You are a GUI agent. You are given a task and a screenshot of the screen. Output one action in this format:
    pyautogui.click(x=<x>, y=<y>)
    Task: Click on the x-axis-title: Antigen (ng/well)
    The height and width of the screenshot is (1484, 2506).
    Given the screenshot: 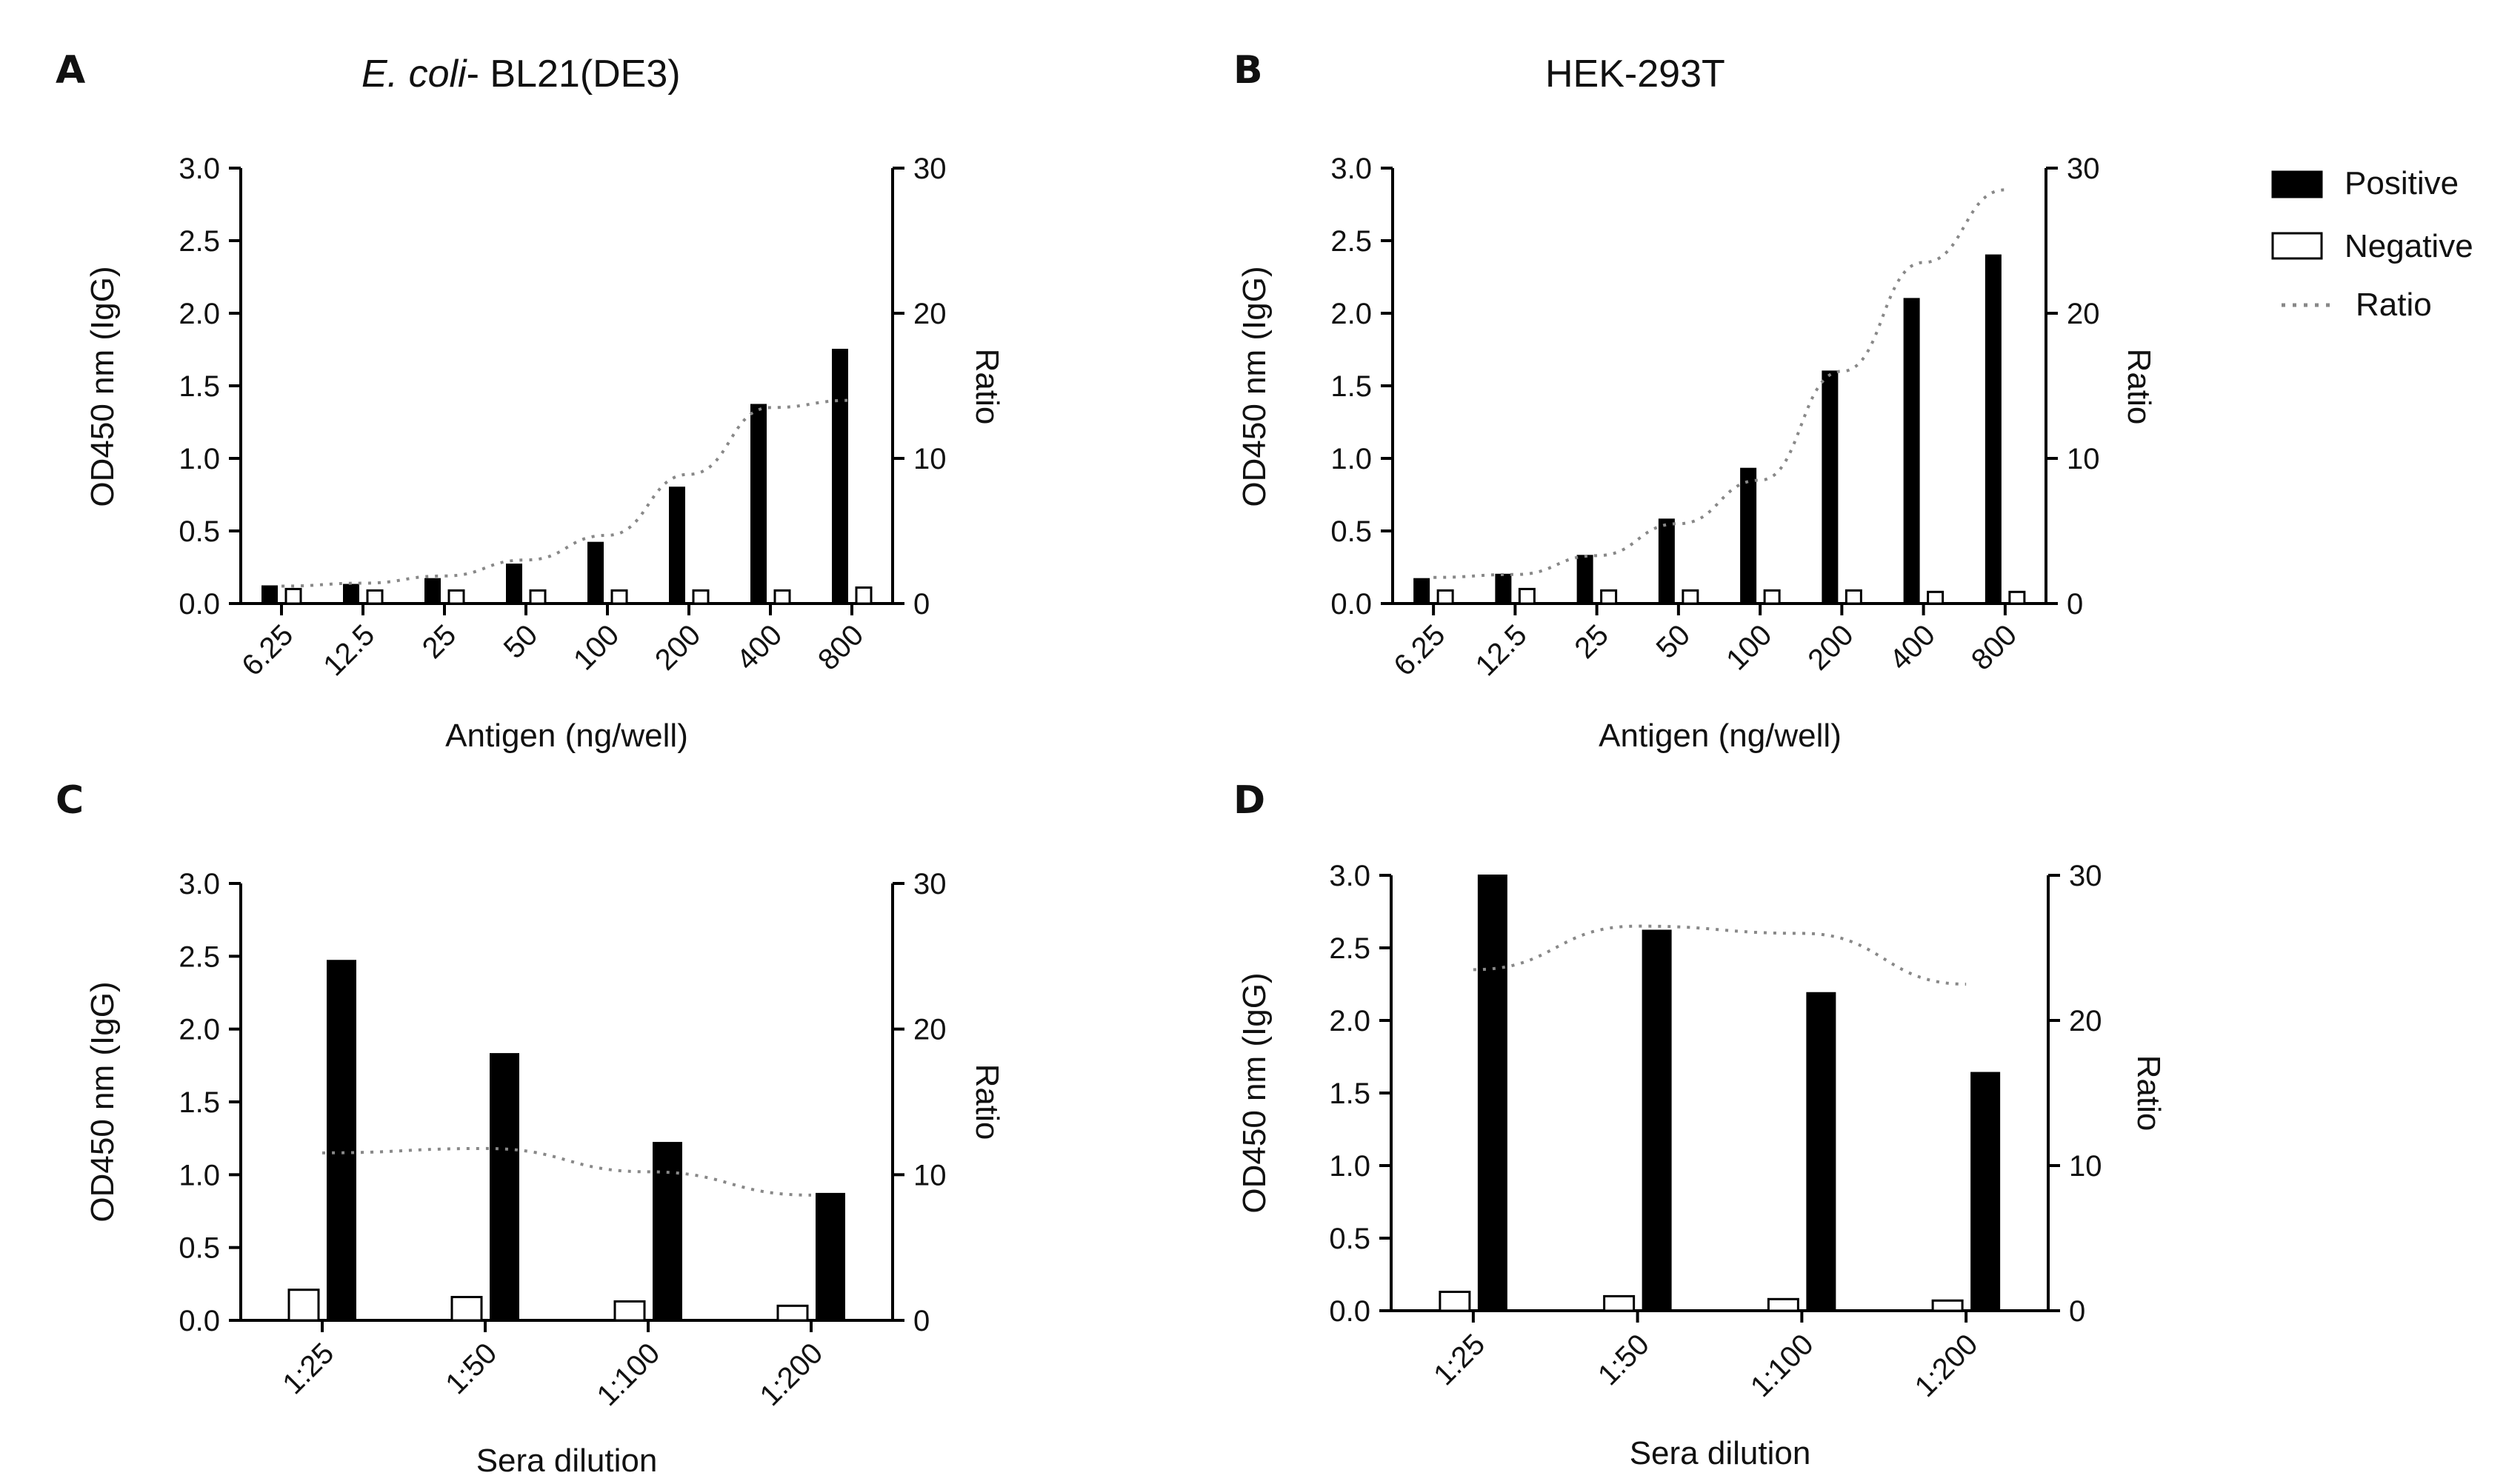 What is the action you would take?
    pyautogui.click(x=1720, y=736)
    